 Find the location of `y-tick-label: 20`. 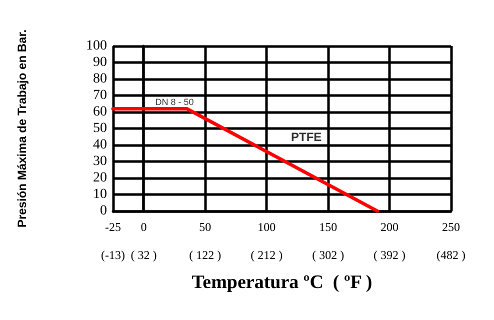

y-tick-label: 20 is located at coordinates (100, 178).